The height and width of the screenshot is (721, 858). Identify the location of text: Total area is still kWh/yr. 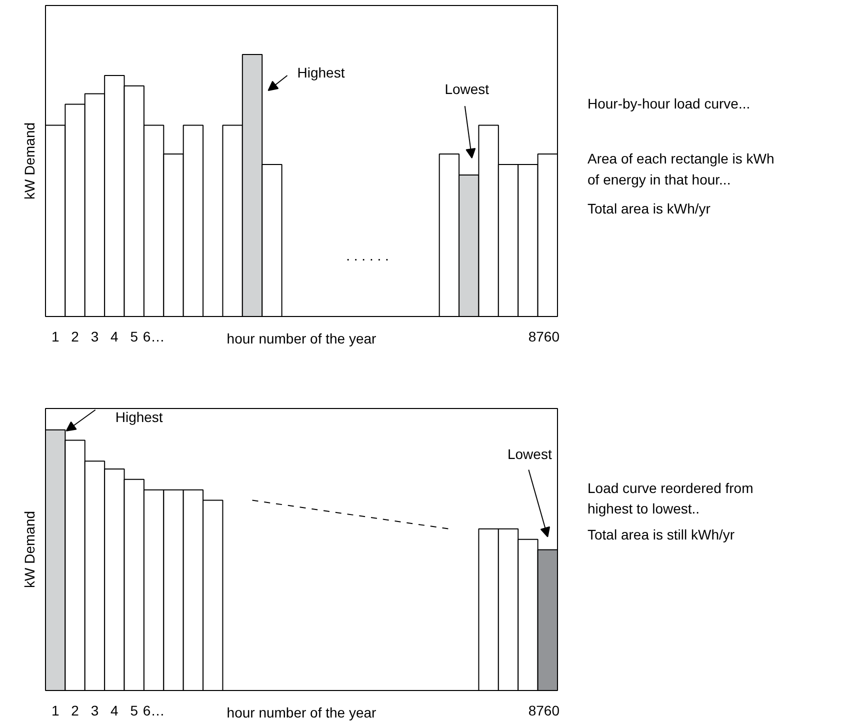
(661, 534).